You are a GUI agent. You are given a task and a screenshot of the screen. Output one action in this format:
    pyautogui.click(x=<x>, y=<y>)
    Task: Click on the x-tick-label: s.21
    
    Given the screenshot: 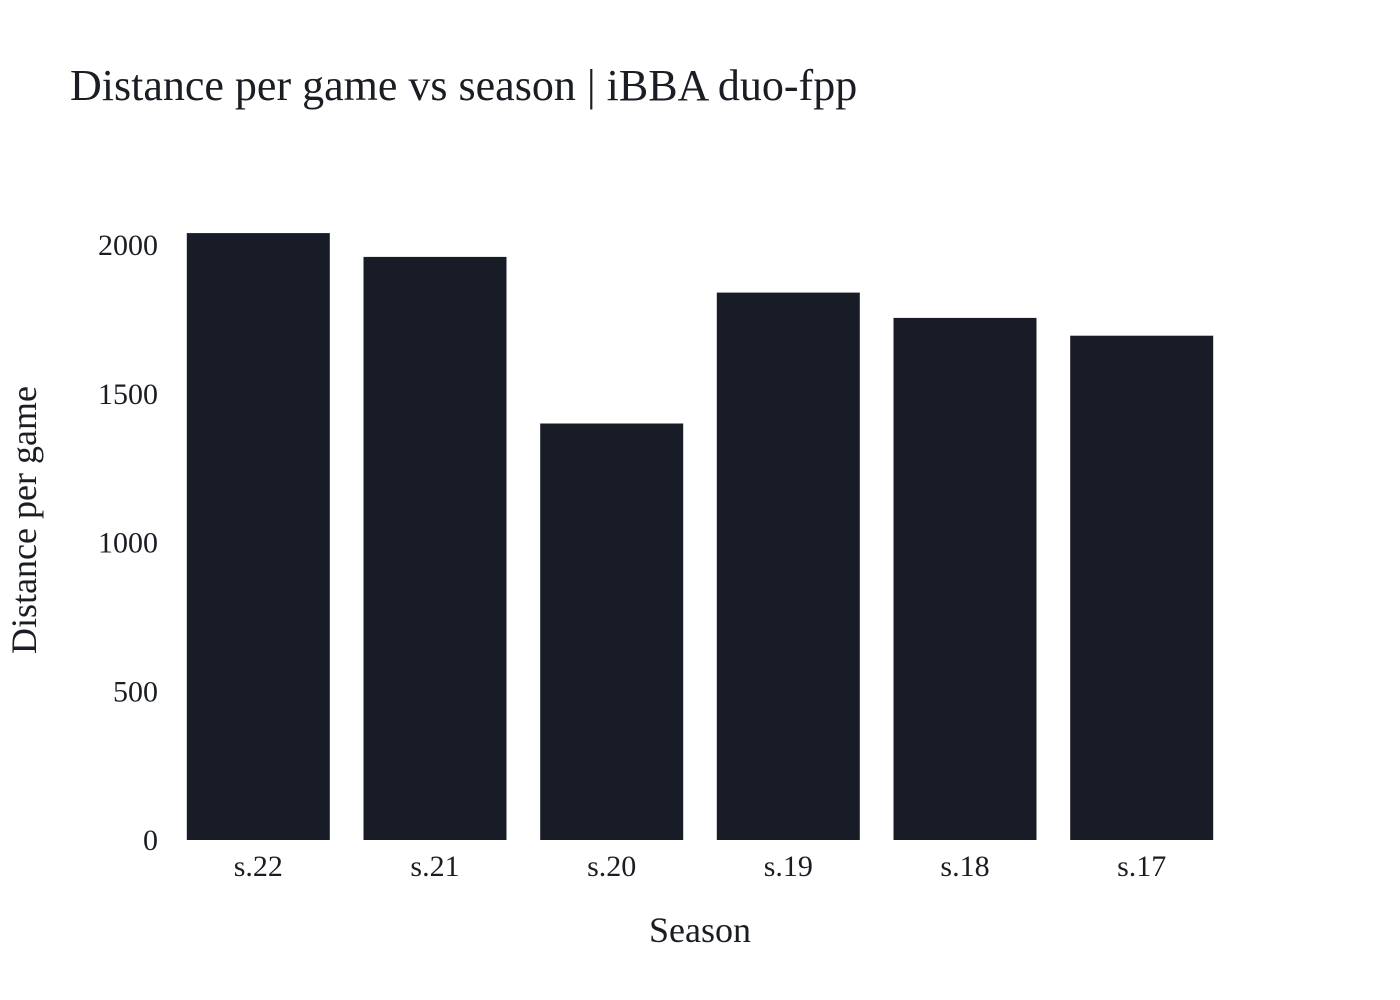 What is the action you would take?
    pyautogui.click(x=434, y=866)
    